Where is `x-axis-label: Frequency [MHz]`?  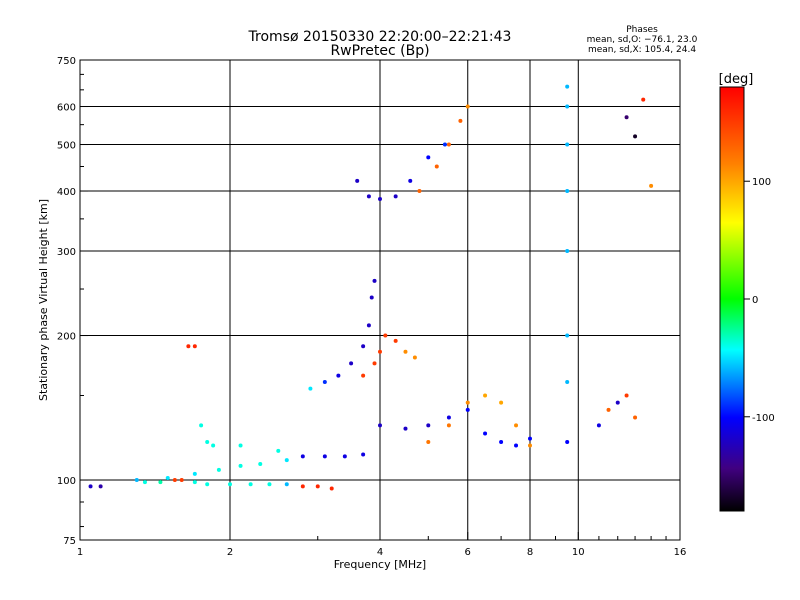
x-axis-label: Frequency [MHz] is located at coordinates (380, 564).